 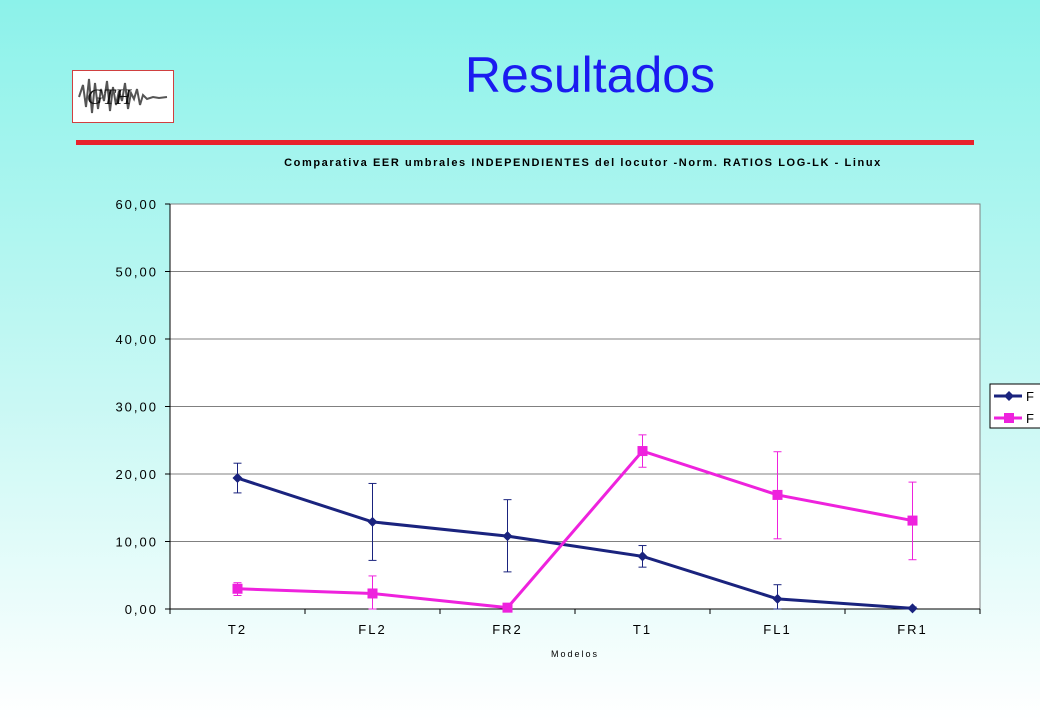 I want to click on y-tick-label: 40,00, so click(x=136, y=339).